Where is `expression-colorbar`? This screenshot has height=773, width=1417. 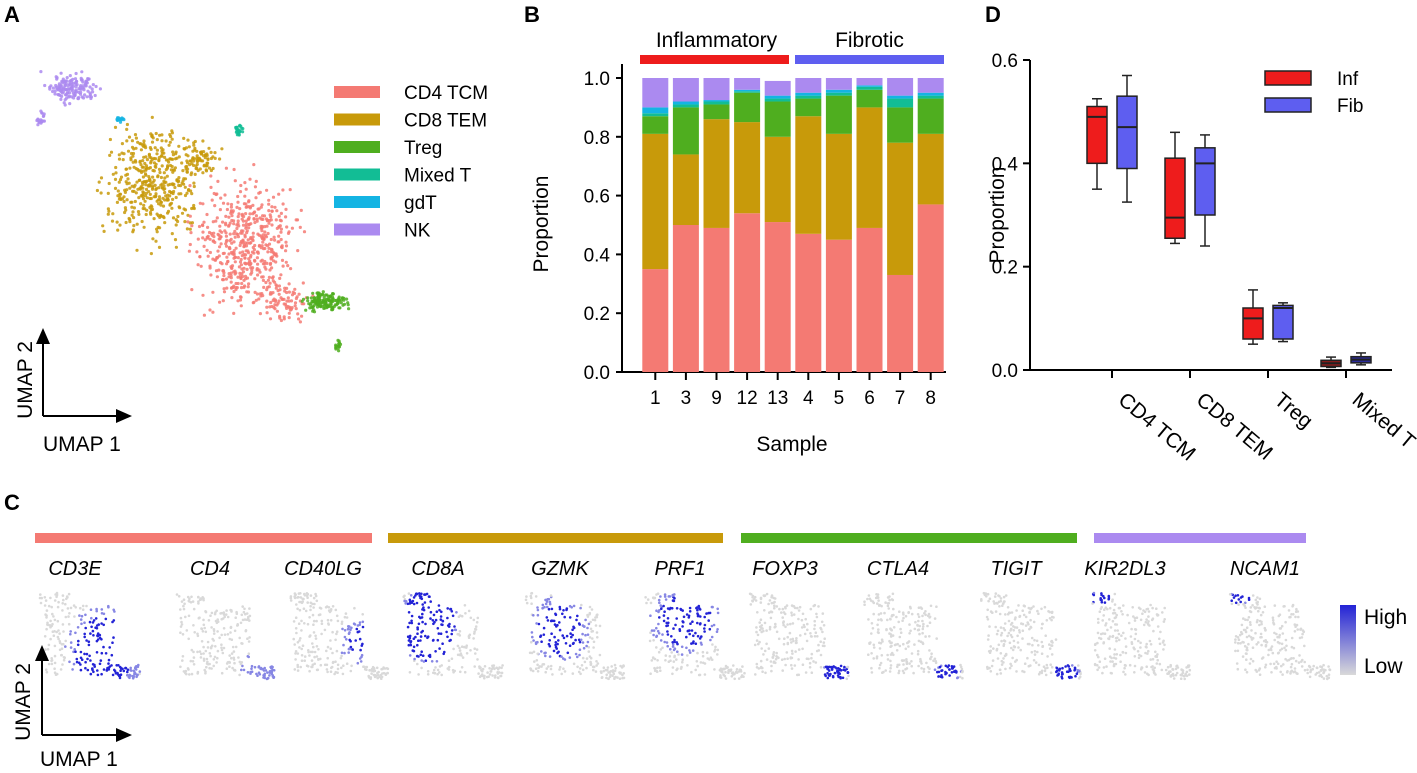 expression-colorbar is located at coordinates (1348, 640).